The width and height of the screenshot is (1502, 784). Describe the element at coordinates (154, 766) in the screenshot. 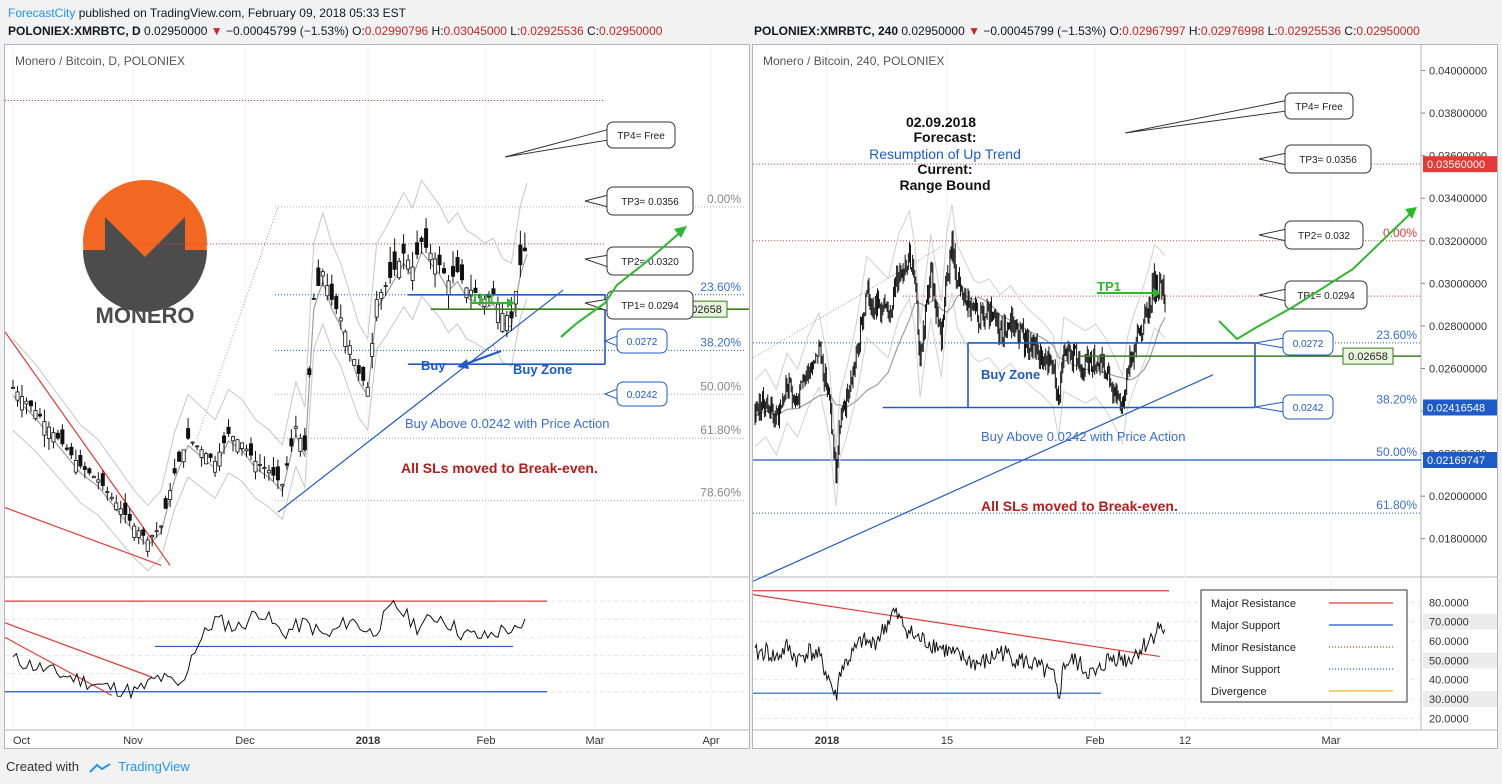

I see `footer-tradingview-link: TradingView` at that location.